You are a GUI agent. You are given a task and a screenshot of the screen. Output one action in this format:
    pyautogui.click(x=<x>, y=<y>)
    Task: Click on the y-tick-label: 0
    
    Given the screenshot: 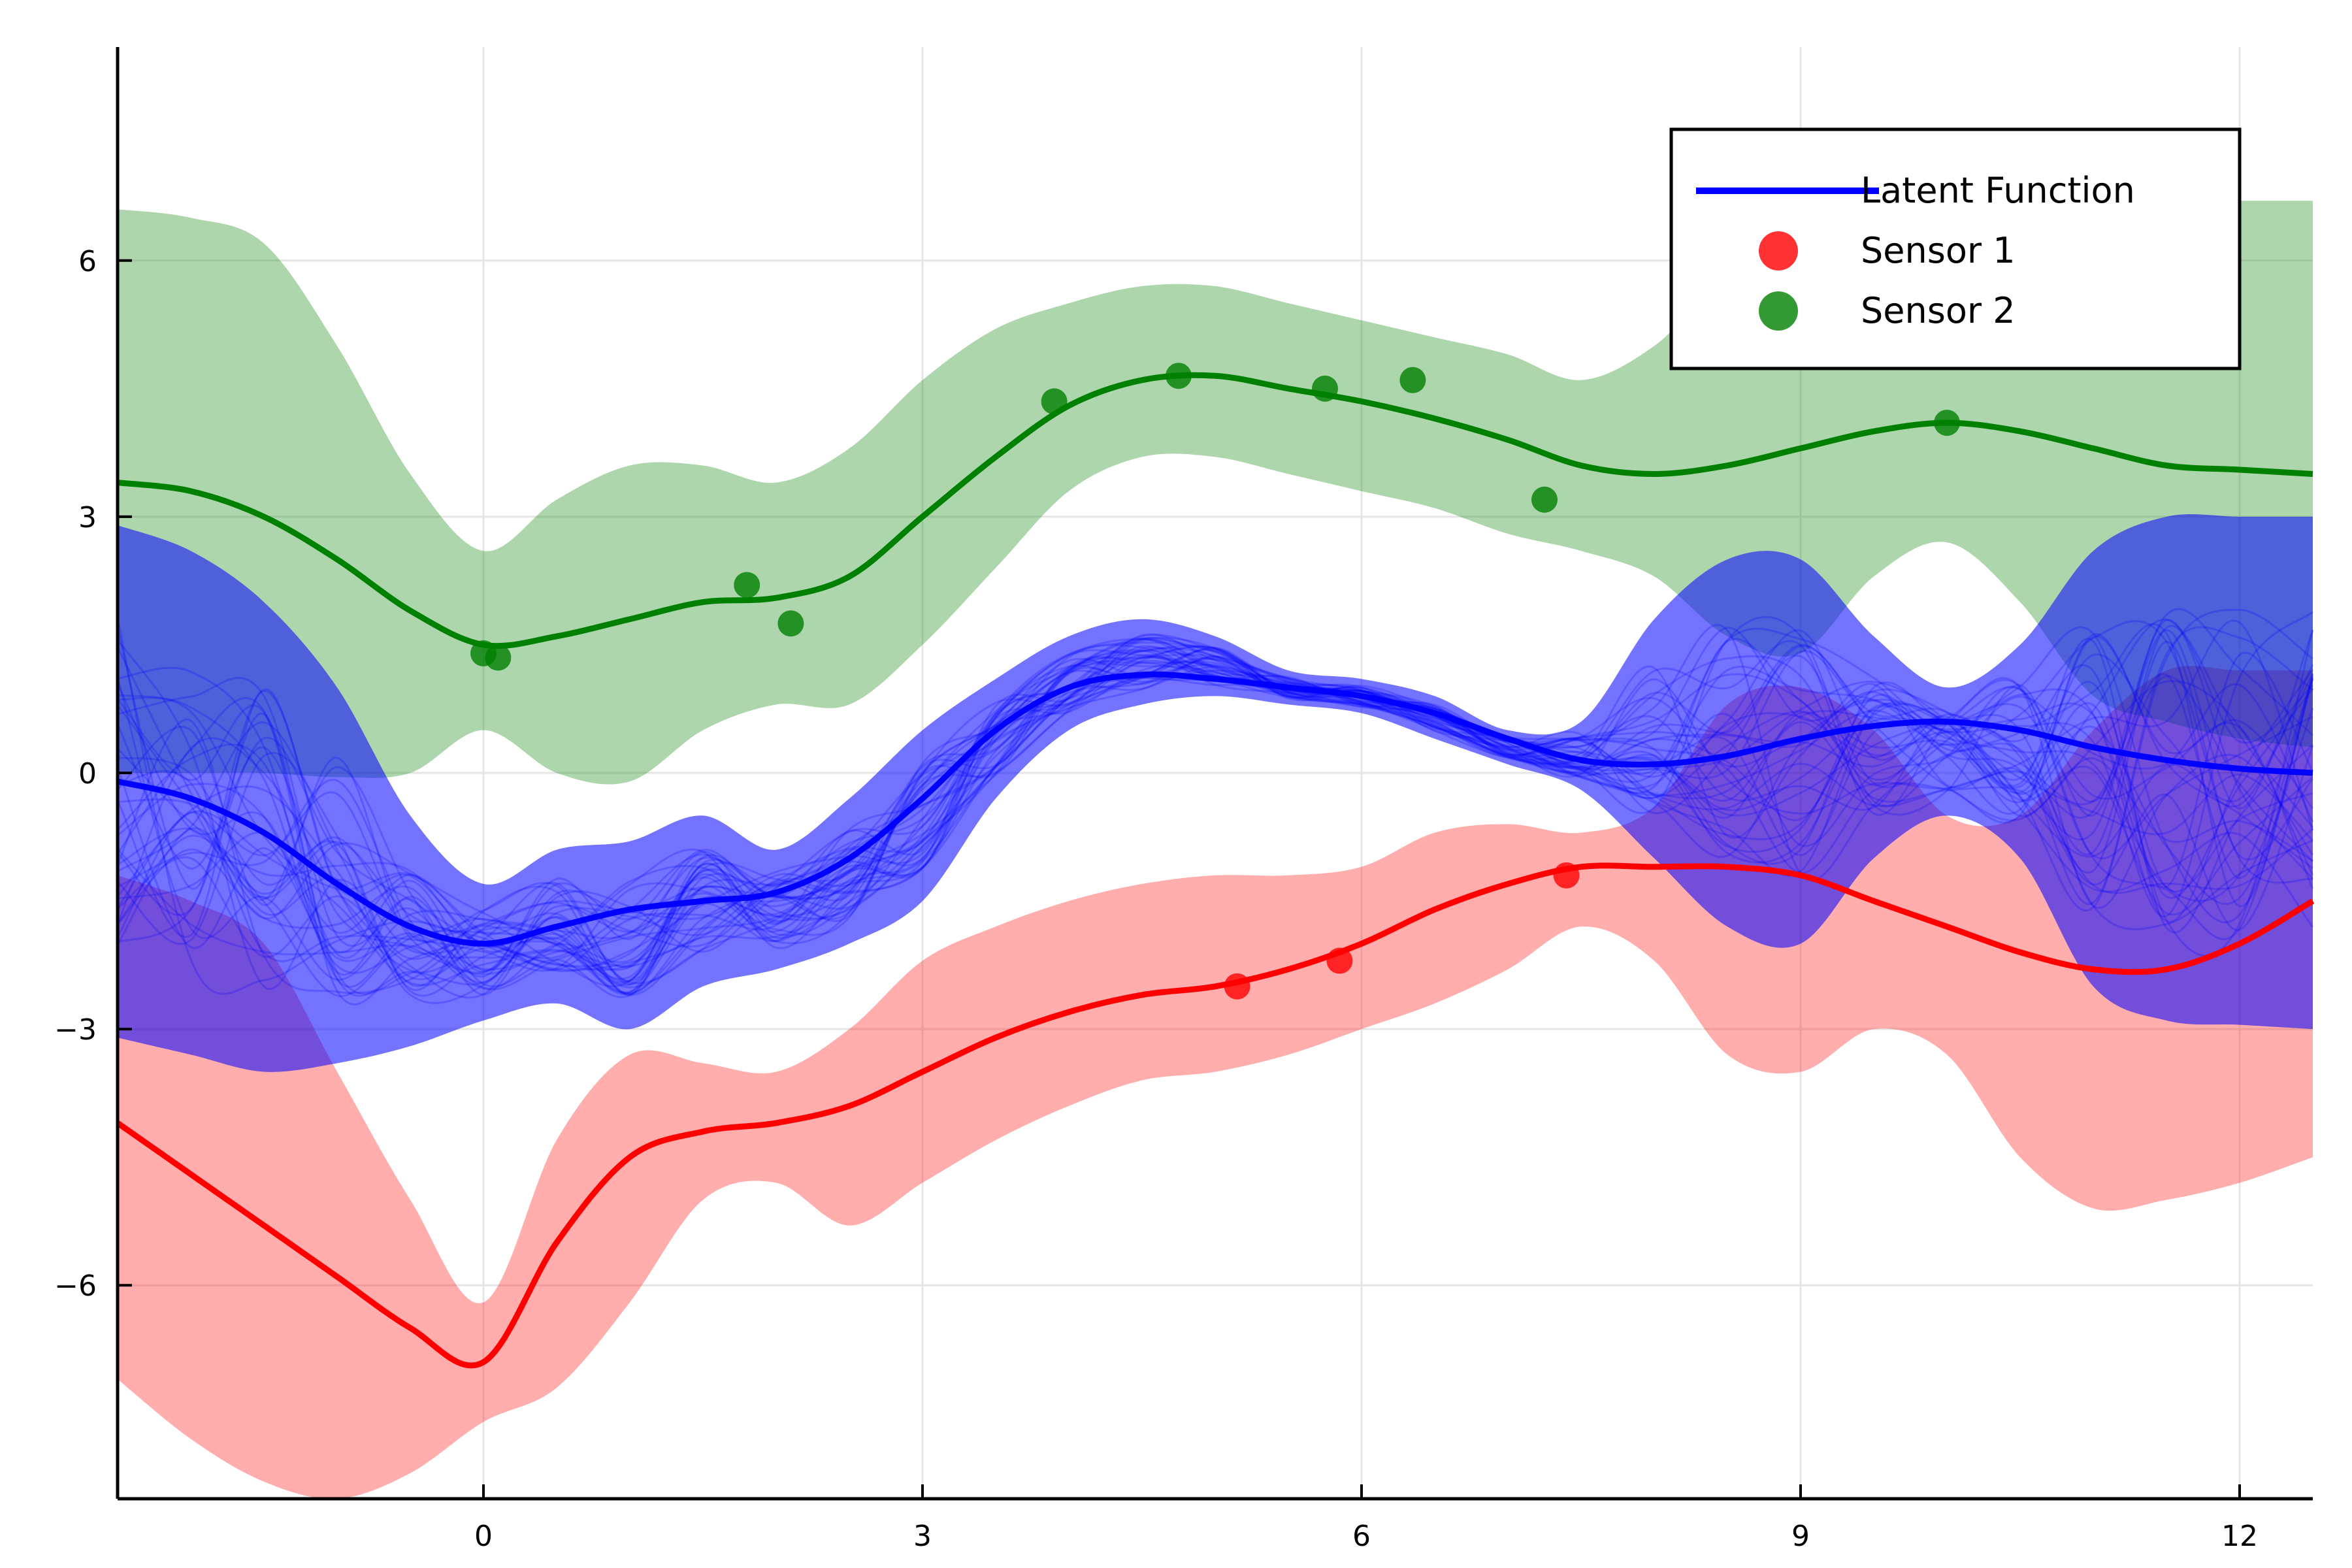 What is the action you would take?
    pyautogui.click(x=87, y=774)
    